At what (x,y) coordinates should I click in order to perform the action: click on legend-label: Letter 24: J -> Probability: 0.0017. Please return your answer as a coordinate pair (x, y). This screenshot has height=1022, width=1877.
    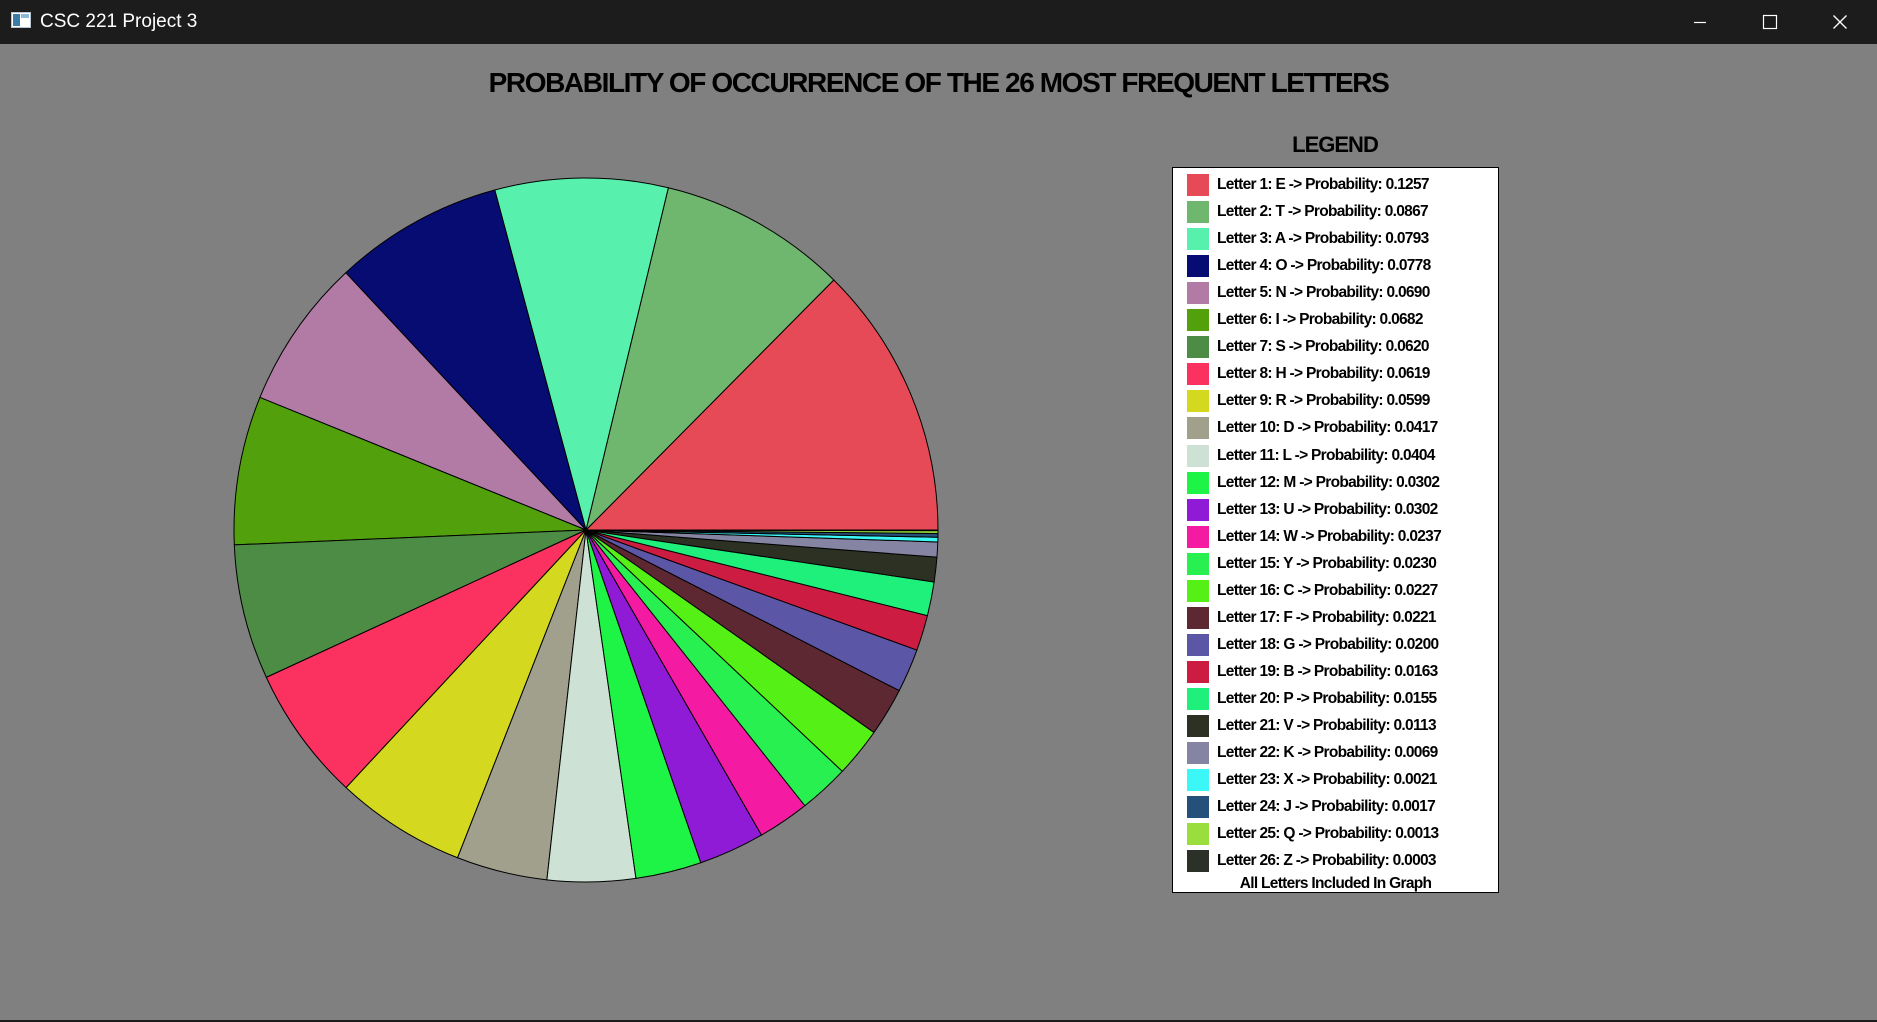
    Looking at the image, I should click on (1326, 807).